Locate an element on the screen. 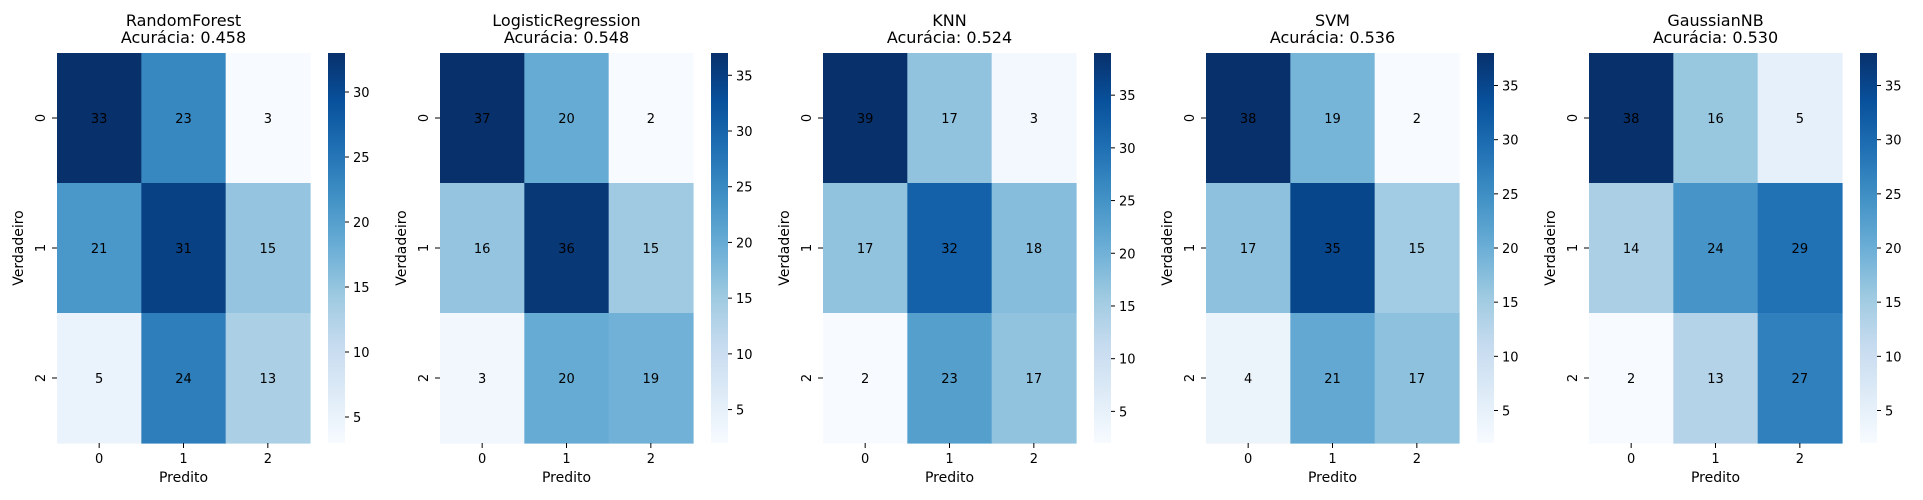 The width and height of the screenshot is (1923, 500). cell-value-r1-c0: 17 is located at coordinates (1248, 249).